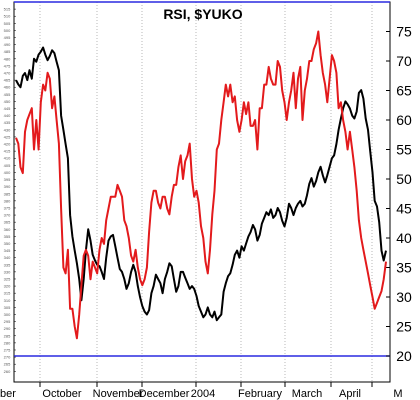 This screenshot has height=400, width=420. I want to click on left-tick-label: 495, so click(7, 37).